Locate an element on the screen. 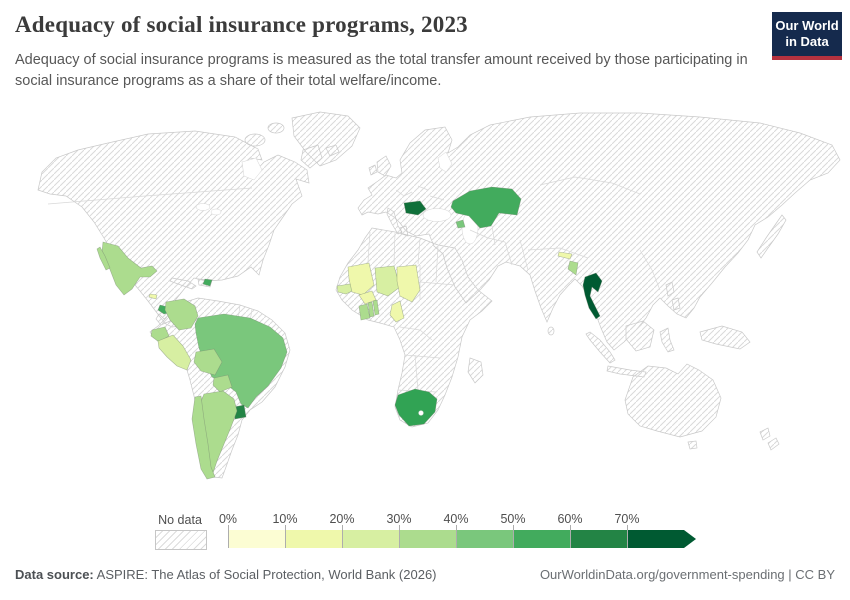 The height and width of the screenshot is (600, 850). legend-tick-label: 50% is located at coordinates (513, 519).